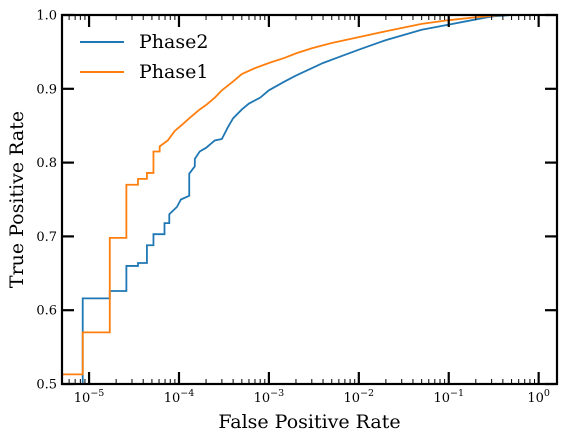 The width and height of the screenshot is (567, 441). What do you see at coordinates (538, 397) in the screenshot?
I see `x-tick-label: 10⁰` at bounding box center [538, 397].